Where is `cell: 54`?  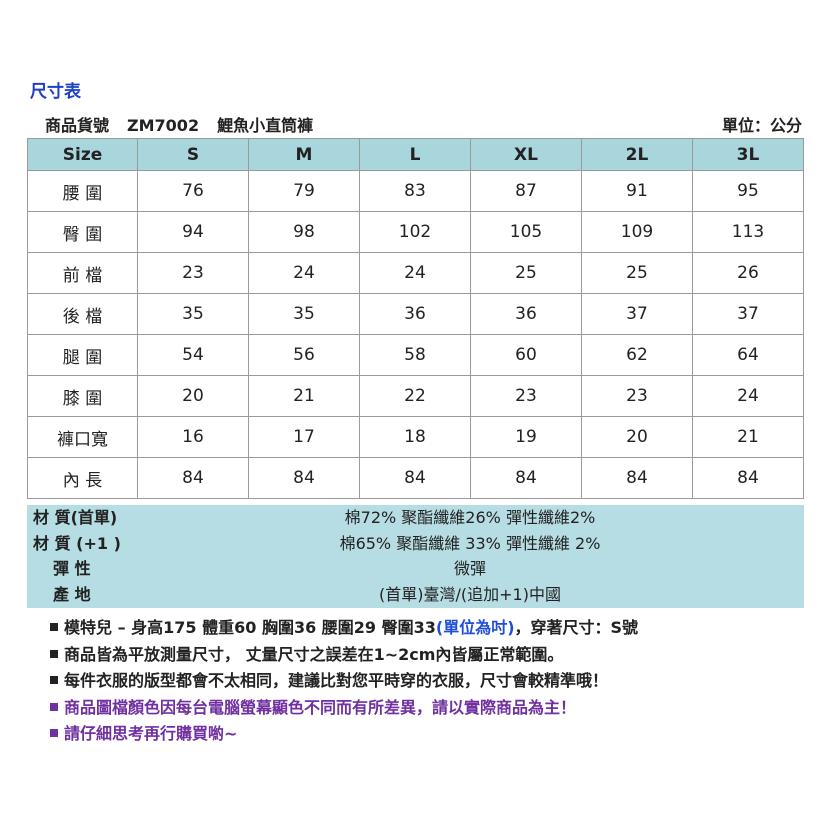 cell: 54 is located at coordinates (193, 355).